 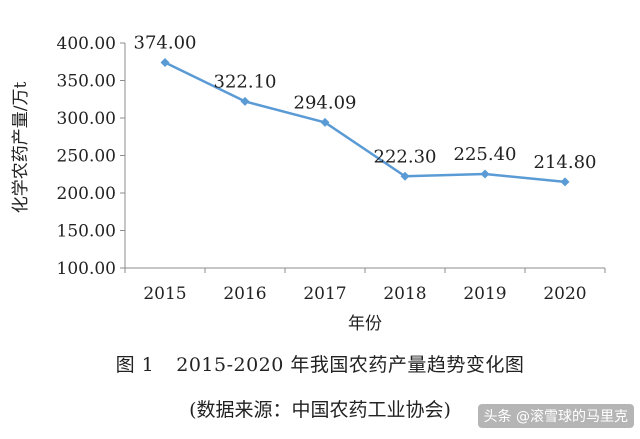 I want to click on data-label: 214.80, so click(x=565, y=162).